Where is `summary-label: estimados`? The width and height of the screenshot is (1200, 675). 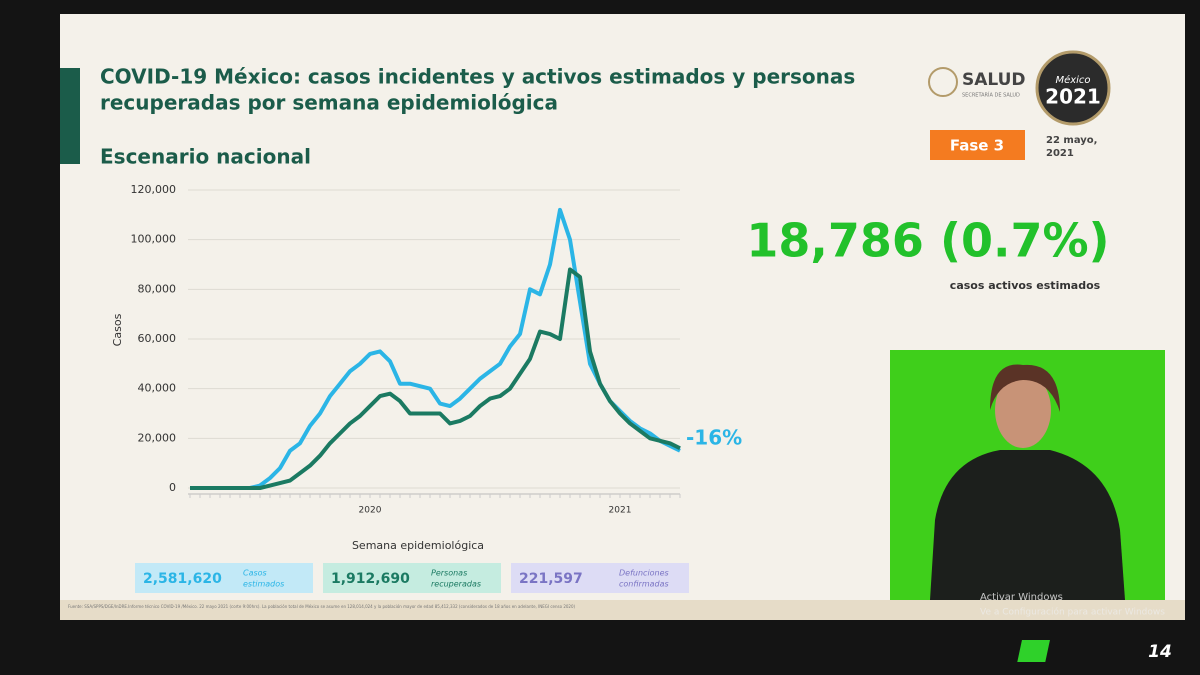
summary-label: estimados is located at coordinates (263, 584).